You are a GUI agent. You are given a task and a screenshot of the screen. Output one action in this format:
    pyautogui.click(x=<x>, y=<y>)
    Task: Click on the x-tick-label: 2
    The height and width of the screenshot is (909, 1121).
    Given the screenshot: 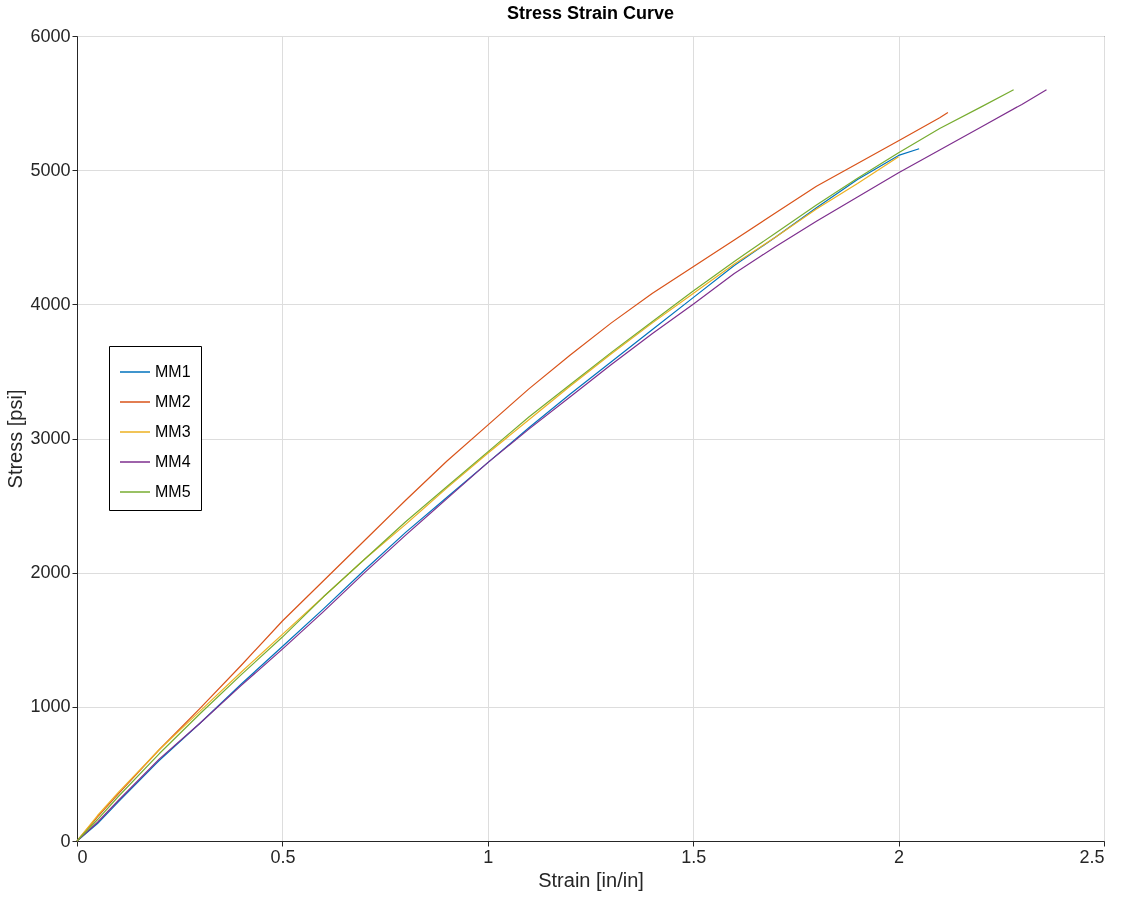 What is the action you would take?
    pyautogui.click(x=899, y=856)
    